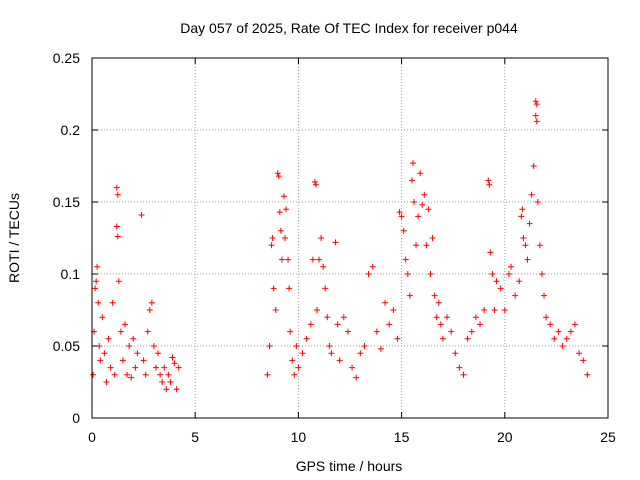 The width and height of the screenshot is (640, 480). What do you see at coordinates (402, 437) in the screenshot?
I see `x-tick-label: 15` at bounding box center [402, 437].